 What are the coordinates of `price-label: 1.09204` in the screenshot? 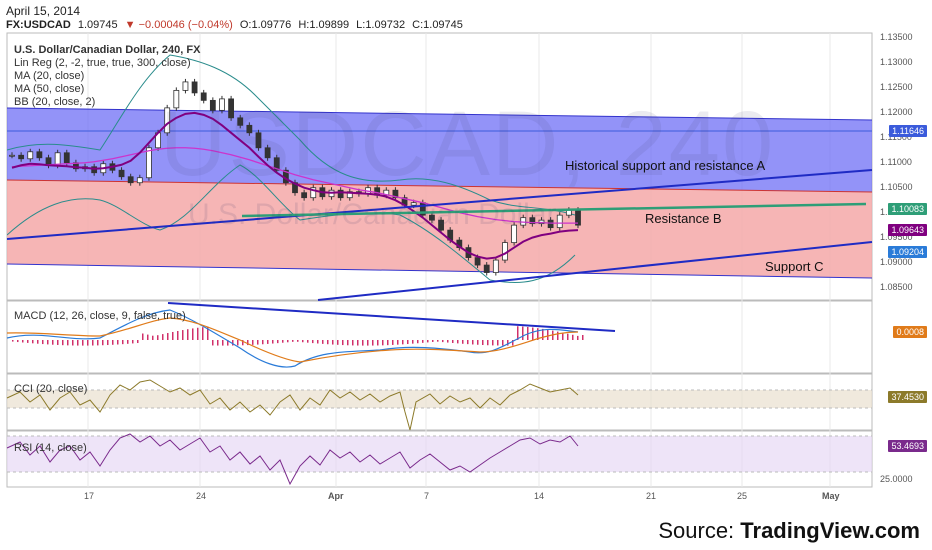 It's located at (907, 252).